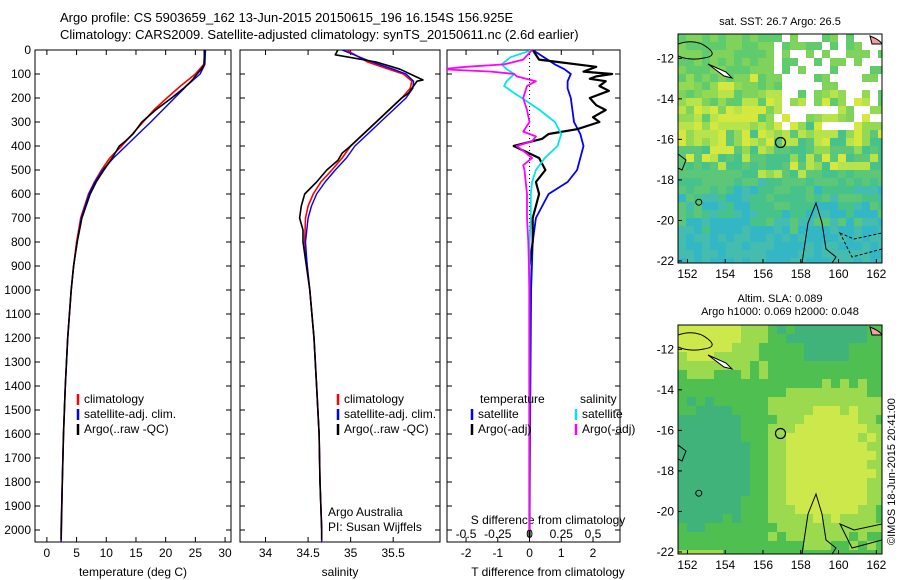 The image size is (900, 580). What do you see at coordinates (136, 553) in the screenshot?
I see `temperature-axis-tick-label: 15` at bounding box center [136, 553].